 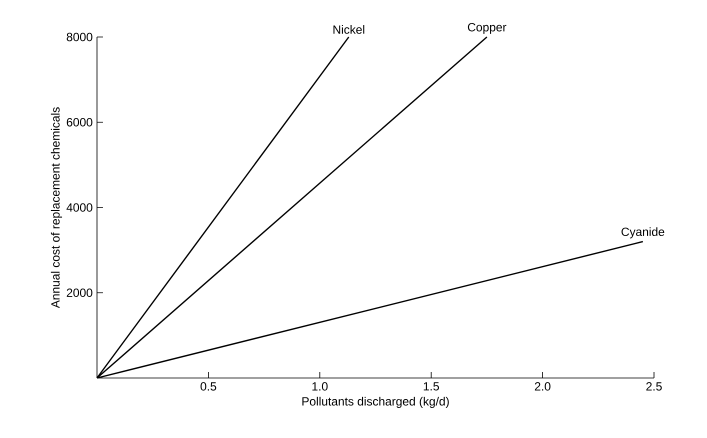 I want to click on x-tick-label: 2.5, so click(x=654, y=386).